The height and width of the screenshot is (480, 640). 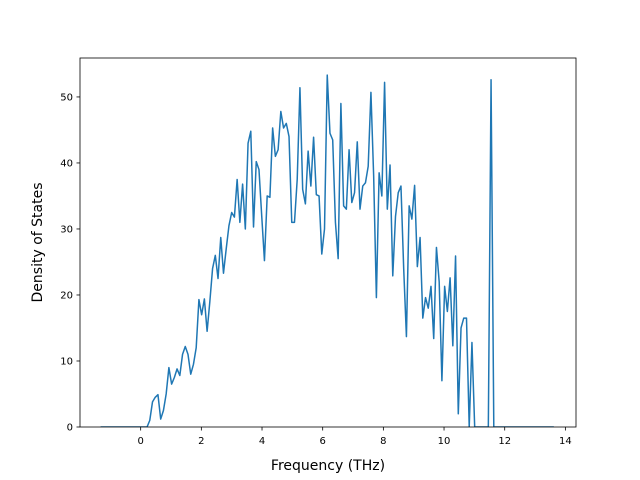 I want to click on x-axis-label: Frequency (THz), so click(x=328, y=466).